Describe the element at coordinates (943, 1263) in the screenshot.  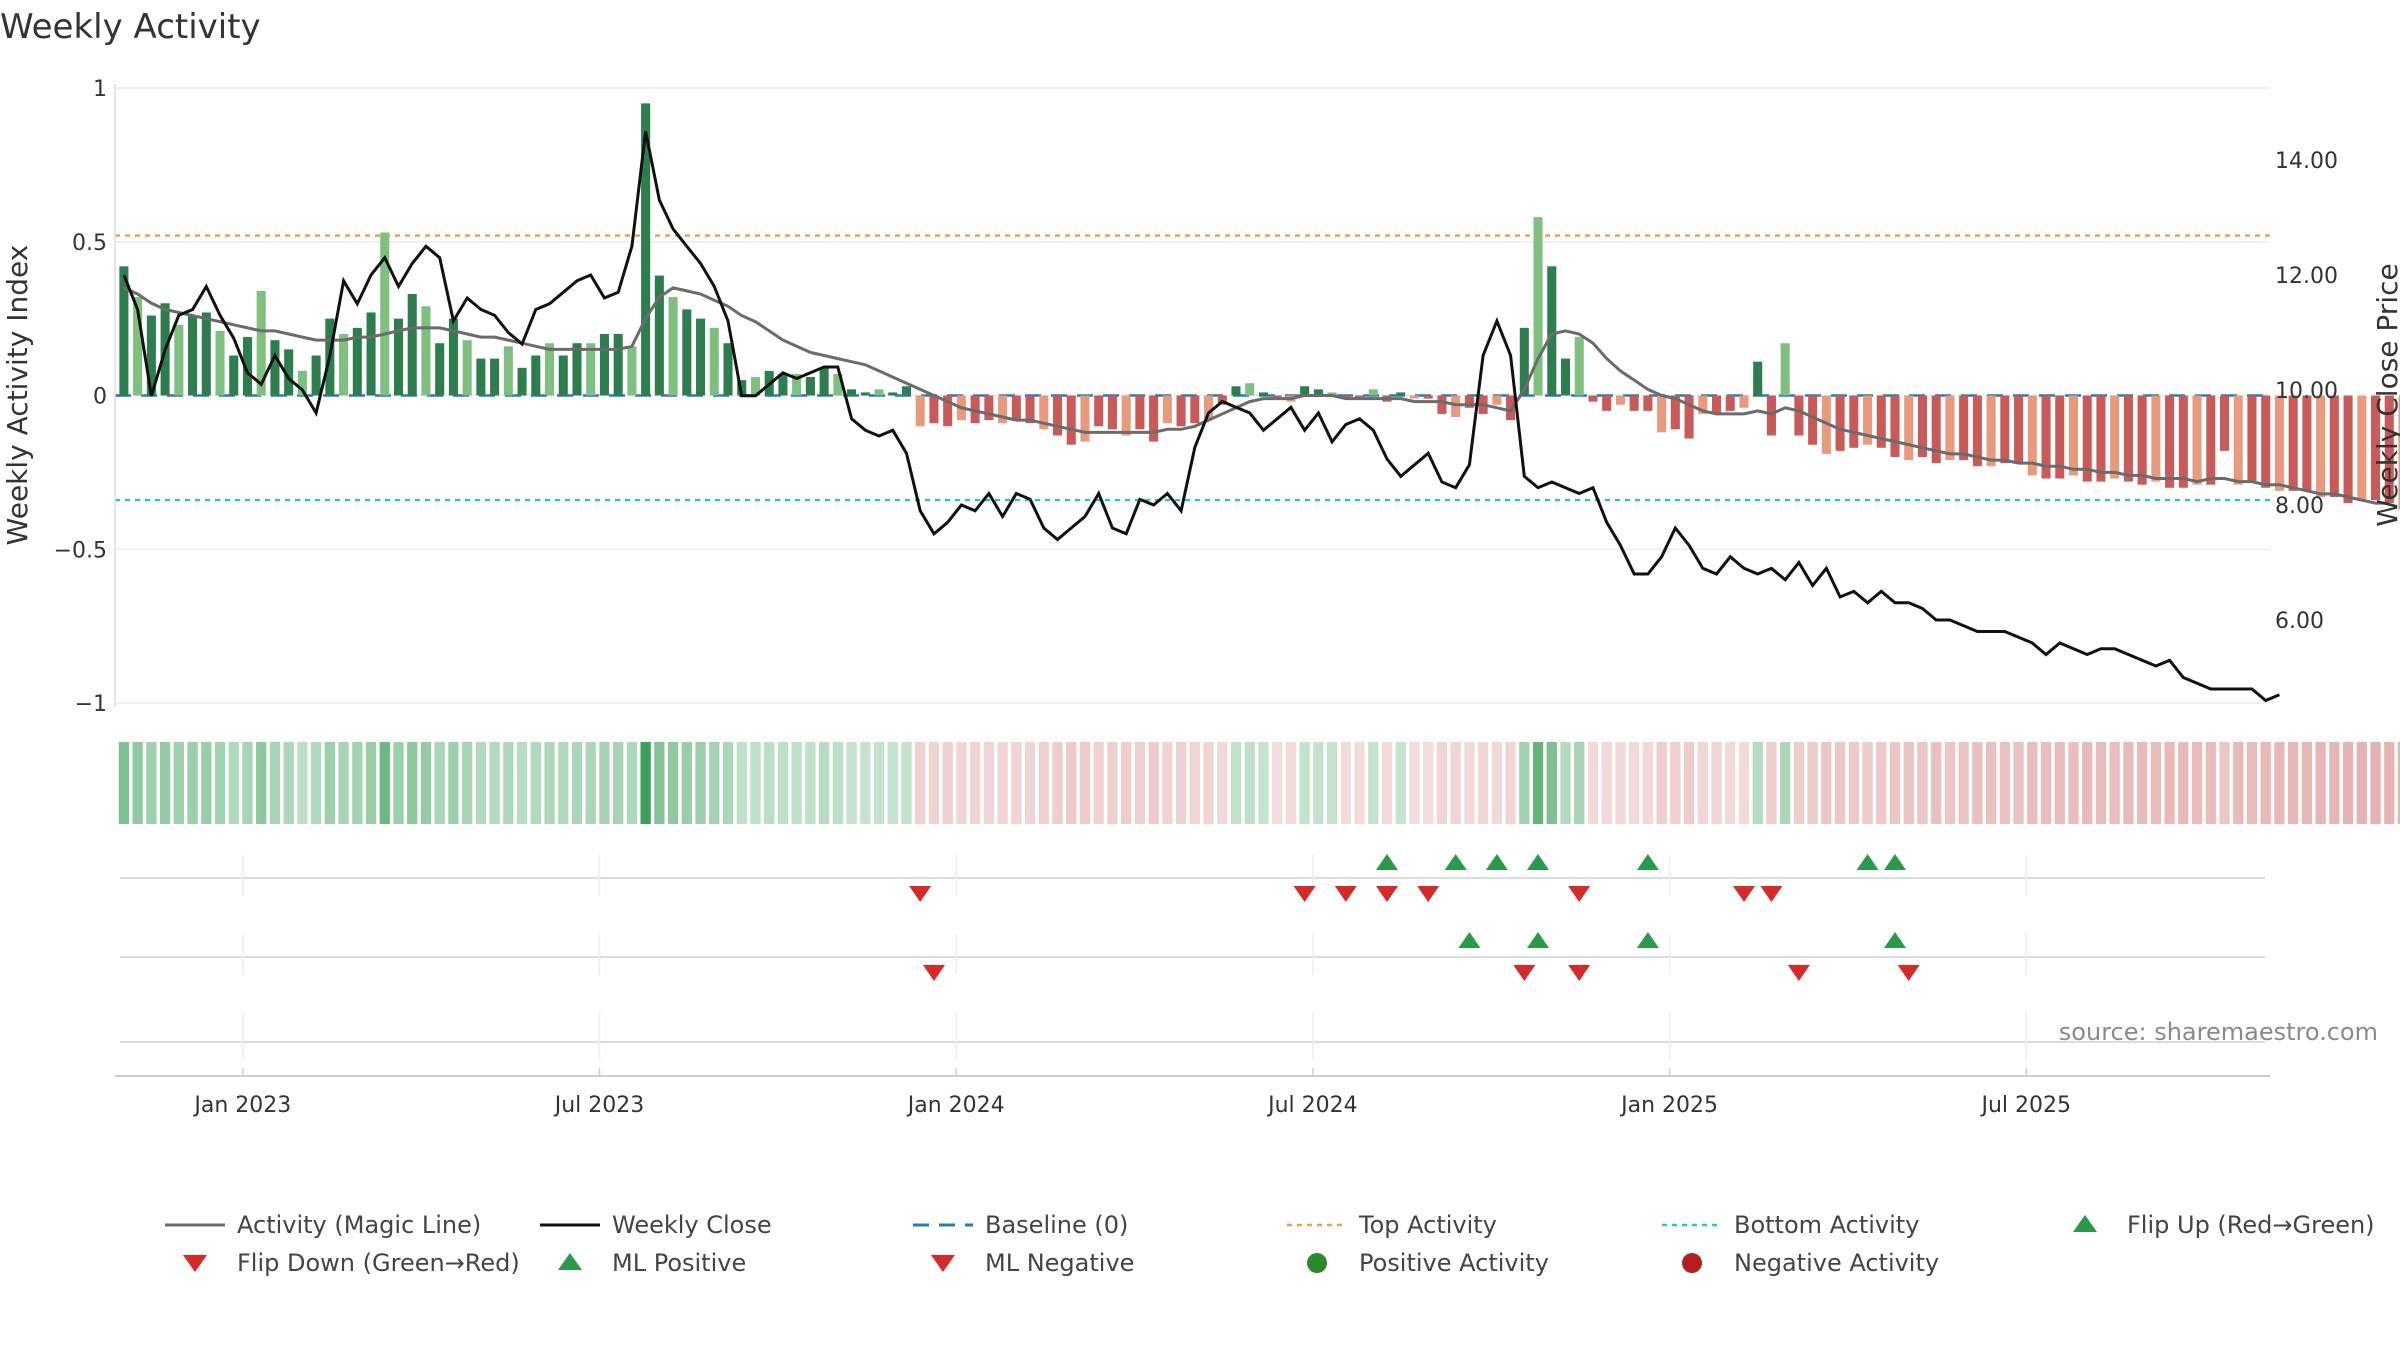
I see `legend-swatch-down-triangle` at that location.